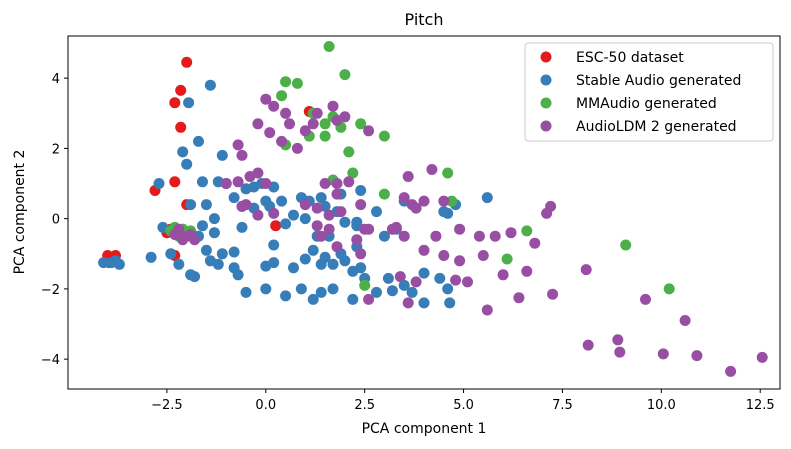 The height and width of the screenshot is (449, 791). Describe the element at coordinates (463, 401) in the screenshot. I see `x-axis-ticks: −2.5 0.0 2.5 5.0 7.5 10.0 12.5` at that location.